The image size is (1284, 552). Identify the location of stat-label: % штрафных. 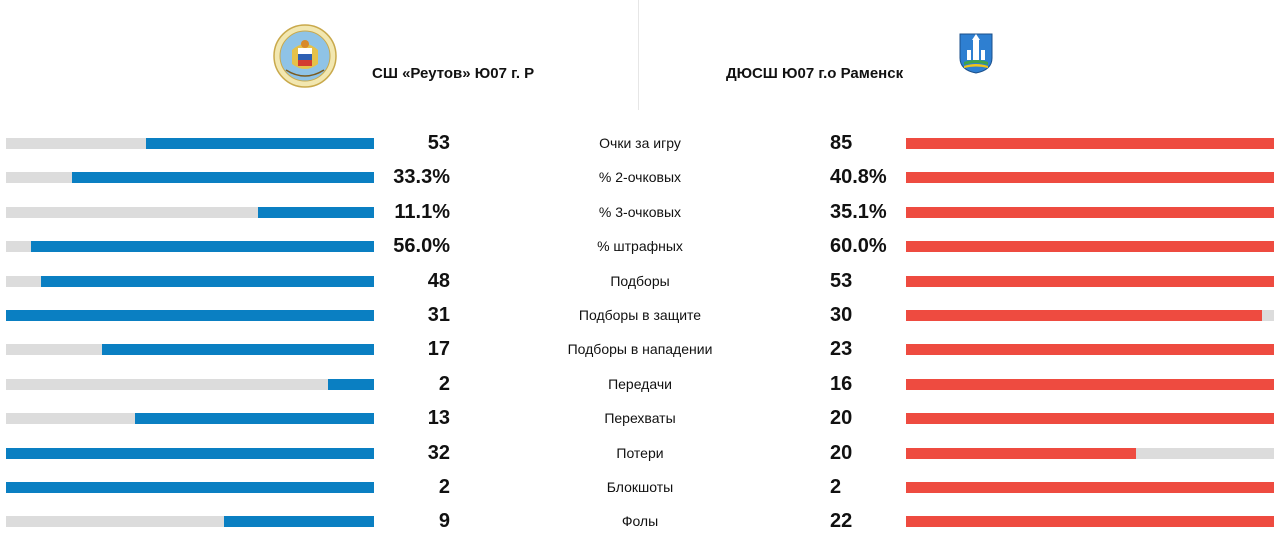
(640, 246).